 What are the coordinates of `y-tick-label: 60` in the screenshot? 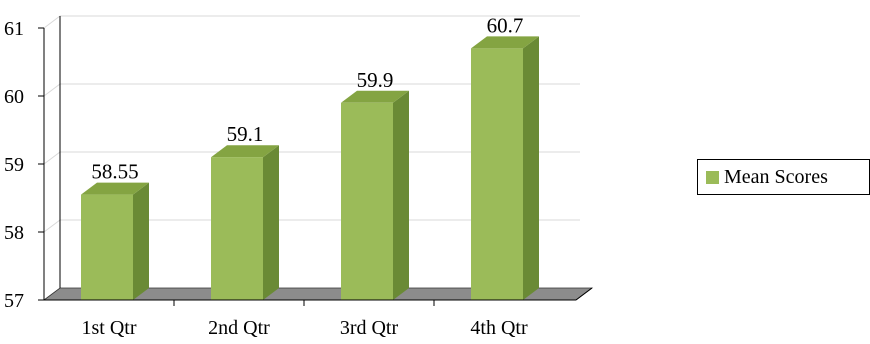 It's located at (14, 97).